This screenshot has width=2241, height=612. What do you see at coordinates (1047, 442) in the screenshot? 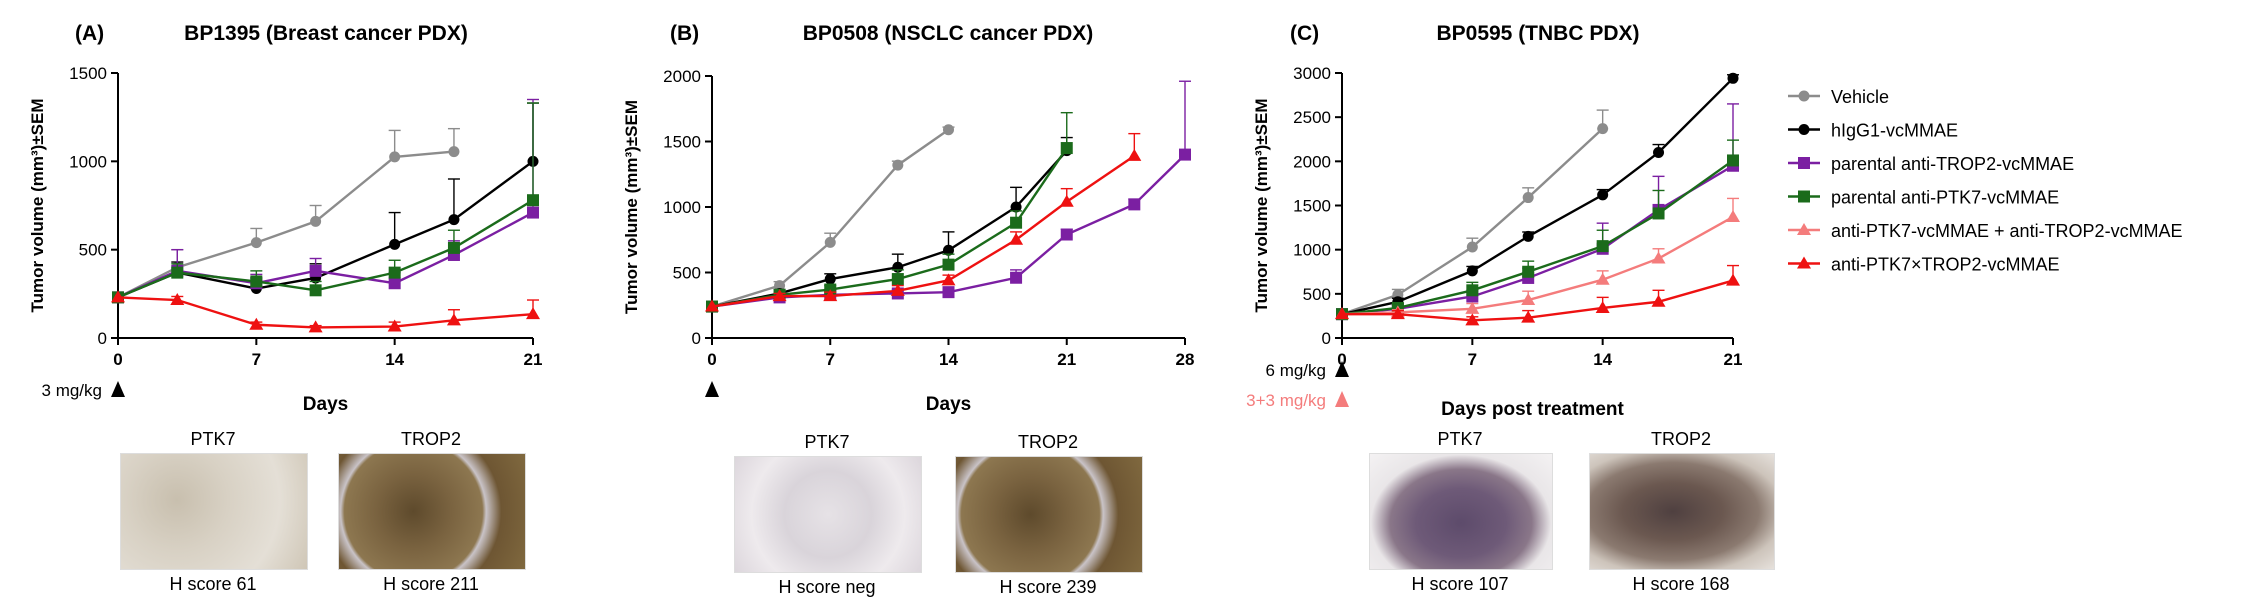
I see `ihc-marker-label: TROP2` at bounding box center [1047, 442].